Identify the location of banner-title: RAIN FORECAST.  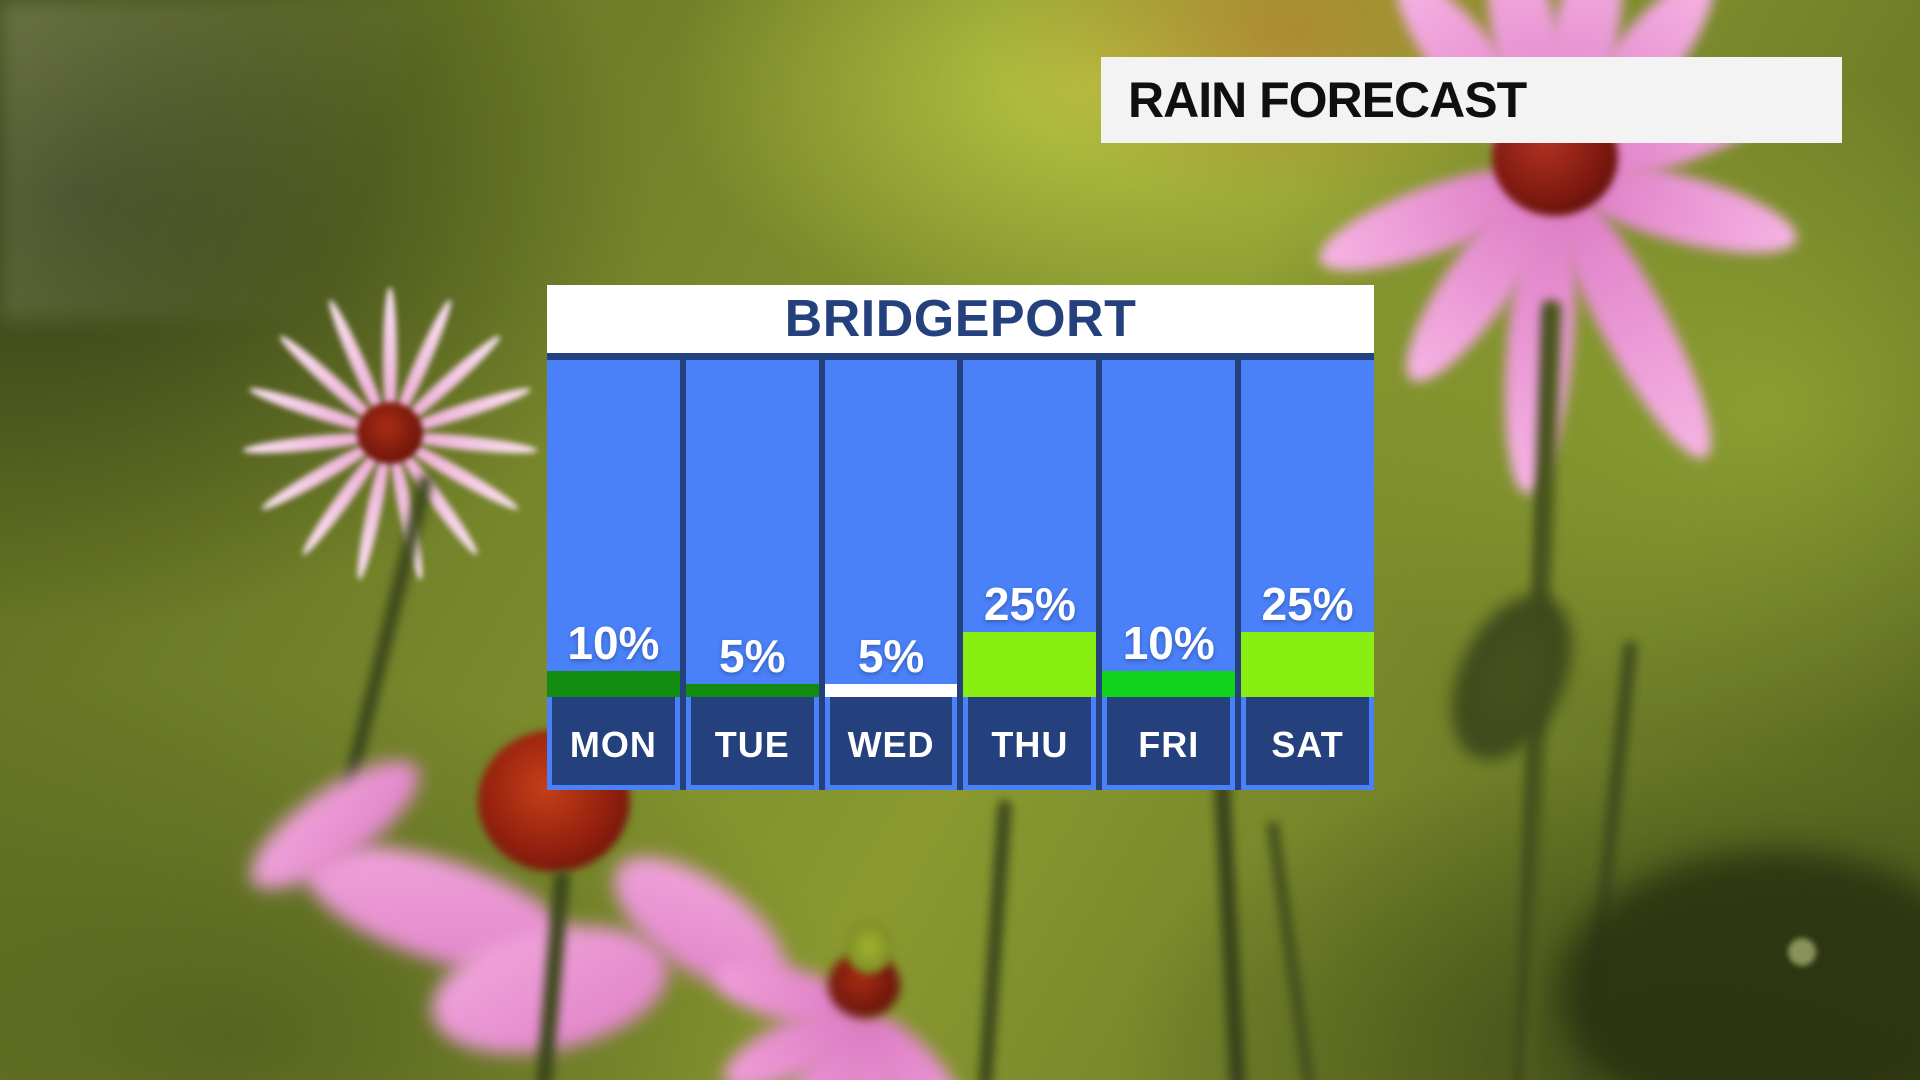
(1327, 100).